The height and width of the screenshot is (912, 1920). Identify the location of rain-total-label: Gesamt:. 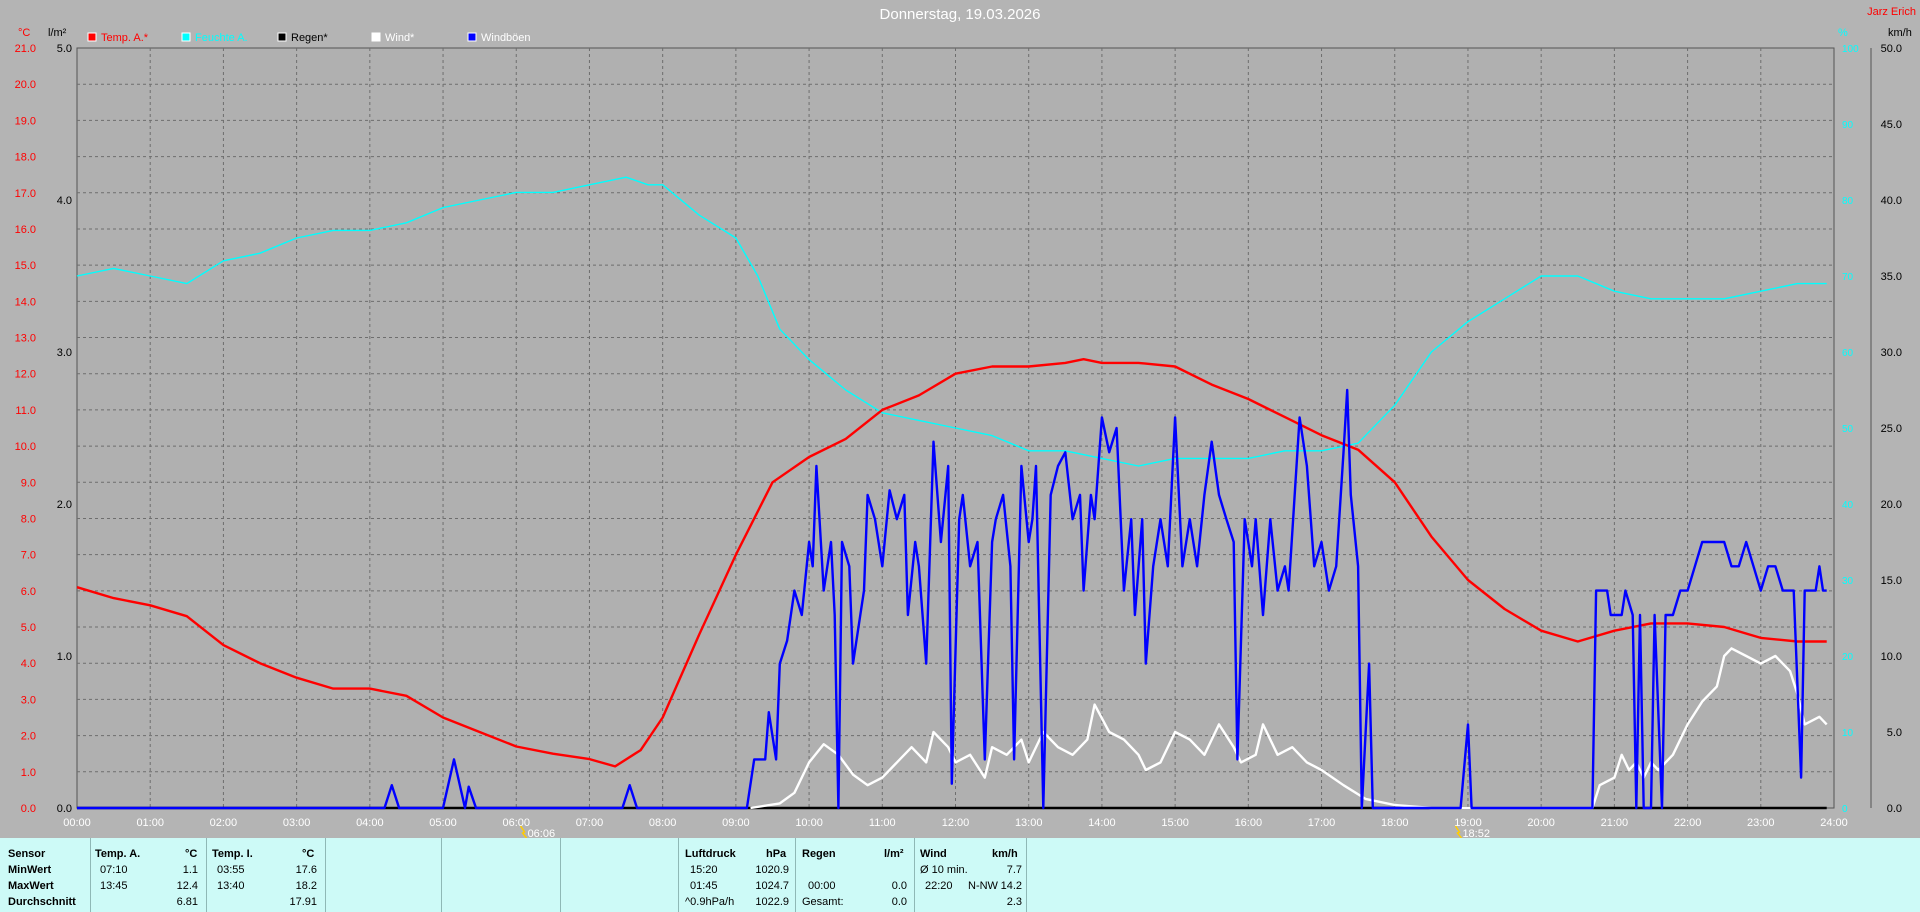
(823, 902).